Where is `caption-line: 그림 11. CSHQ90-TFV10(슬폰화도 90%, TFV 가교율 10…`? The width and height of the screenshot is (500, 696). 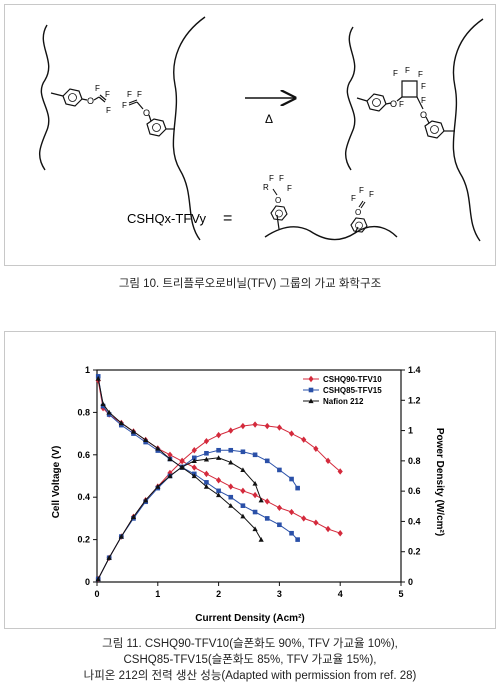 caption-line: 그림 11. CSHQ90-TFV10(슬폰화도 90%, TFV 가교율 10… is located at coordinates (250, 644).